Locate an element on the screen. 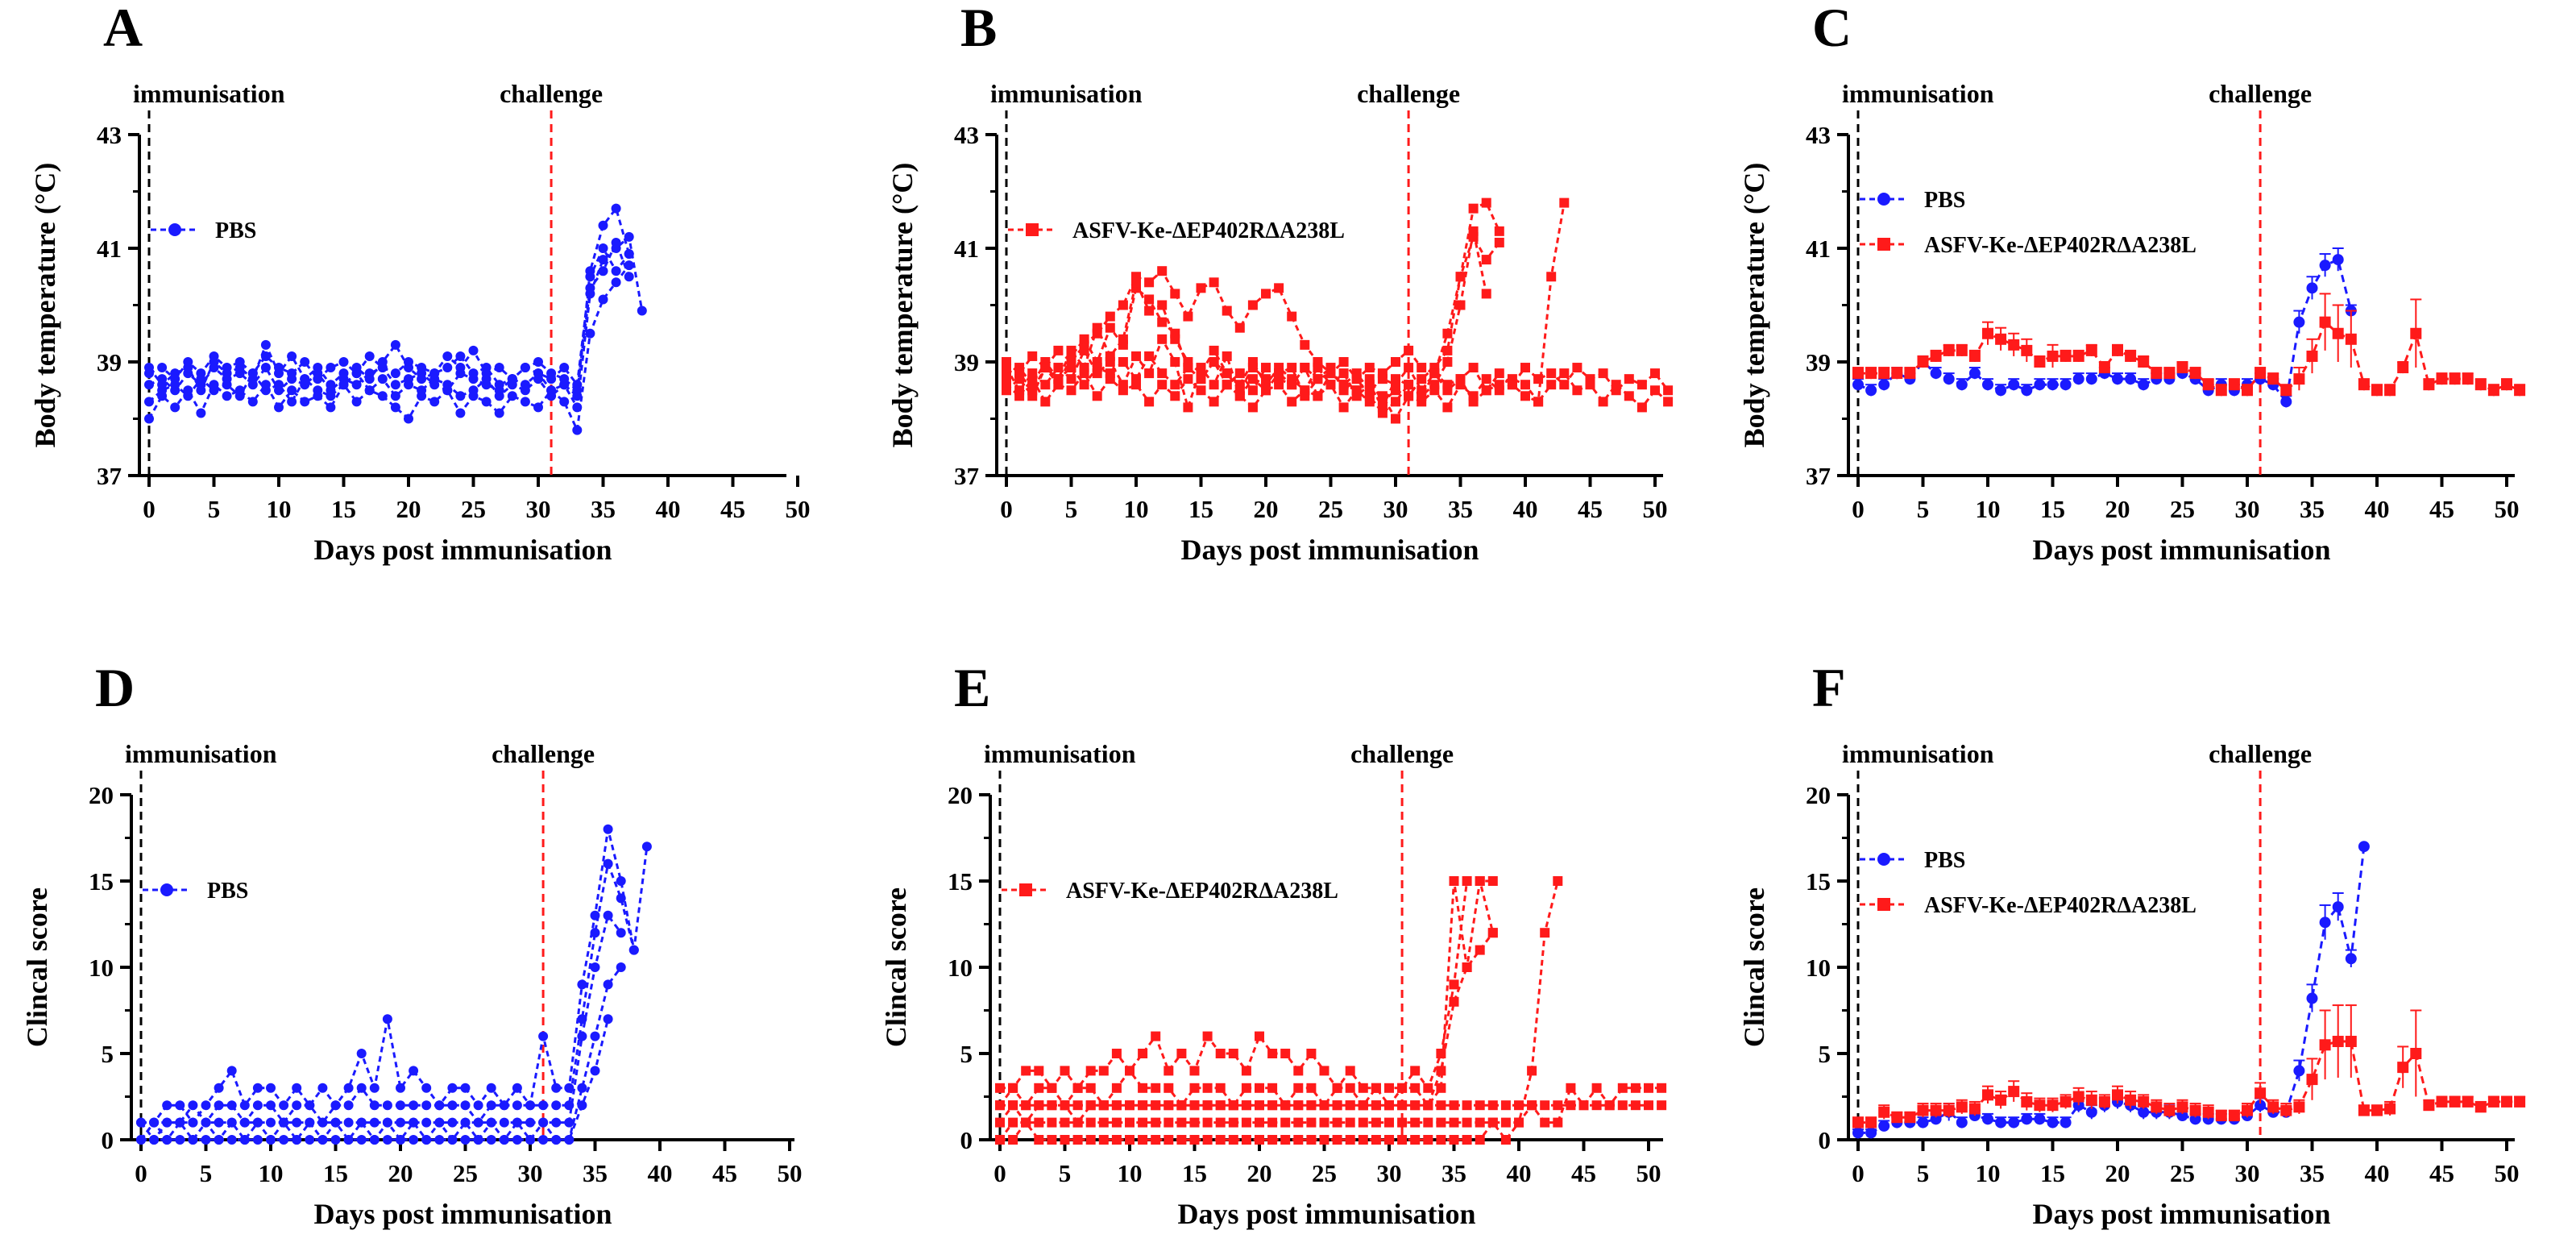  legend-item: PBS is located at coordinates (203, 230).